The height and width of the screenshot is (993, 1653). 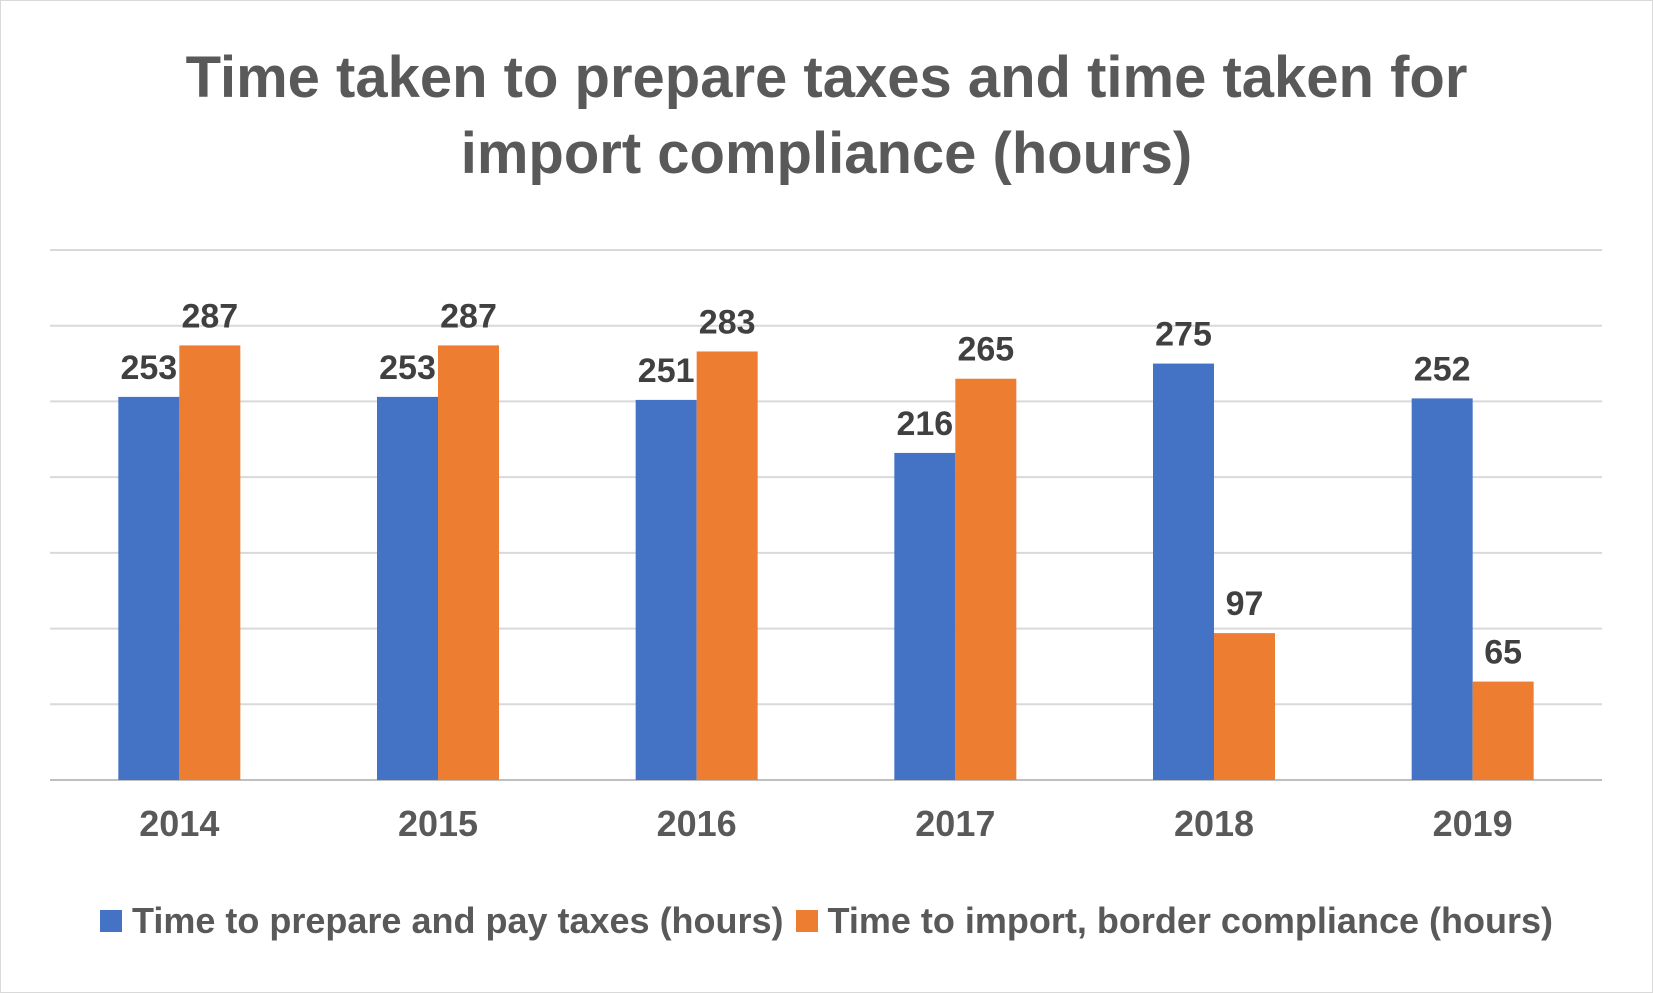 What do you see at coordinates (438, 823) in the screenshot?
I see `x-tick-label: 2015` at bounding box center [438, 823].